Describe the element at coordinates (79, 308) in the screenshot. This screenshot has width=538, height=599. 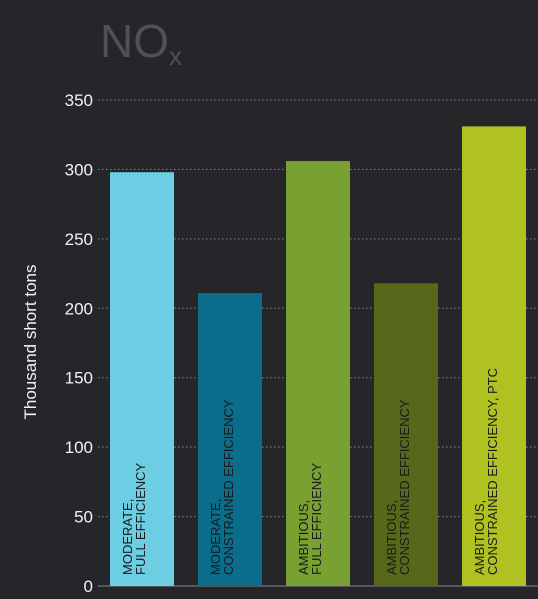
I see `y-tick-label-200: 200` at that location.